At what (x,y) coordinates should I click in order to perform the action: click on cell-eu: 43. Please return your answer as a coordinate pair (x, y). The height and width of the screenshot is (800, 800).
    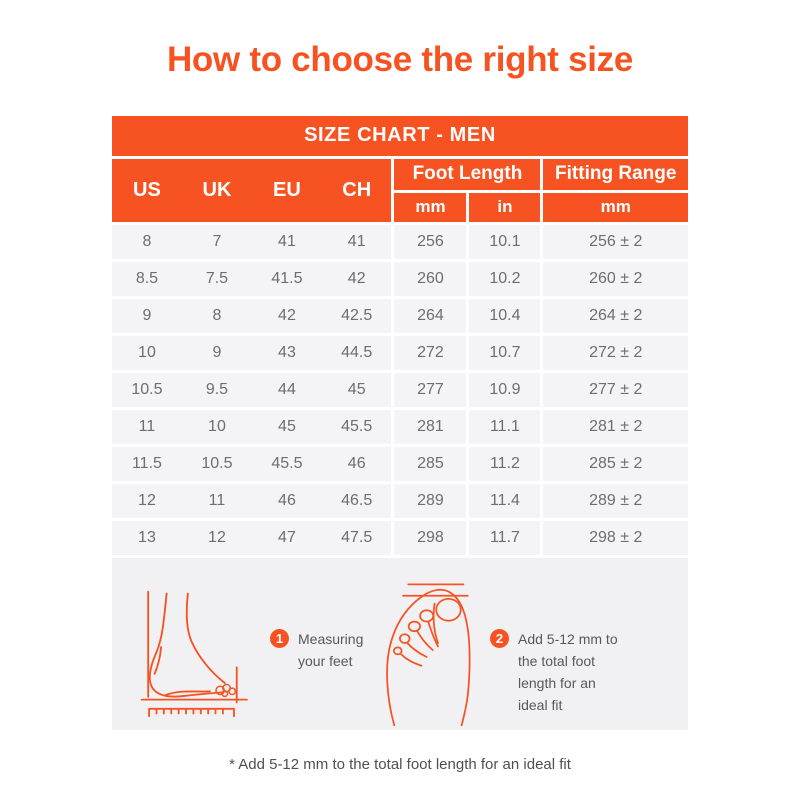
    Looking at the image, I should click on (286, 353).